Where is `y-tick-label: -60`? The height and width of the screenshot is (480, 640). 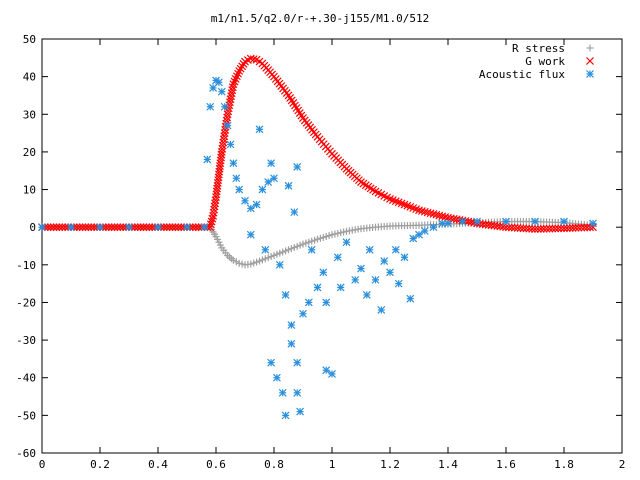
y-tick-label: -60 is located at coordinates (26, 453).